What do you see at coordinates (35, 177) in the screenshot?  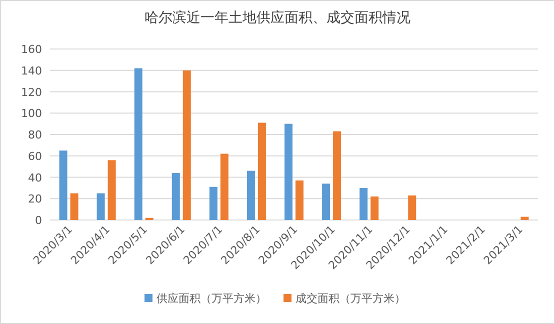 I see `y-tick-label: 40` at bounding box center [35, 177].